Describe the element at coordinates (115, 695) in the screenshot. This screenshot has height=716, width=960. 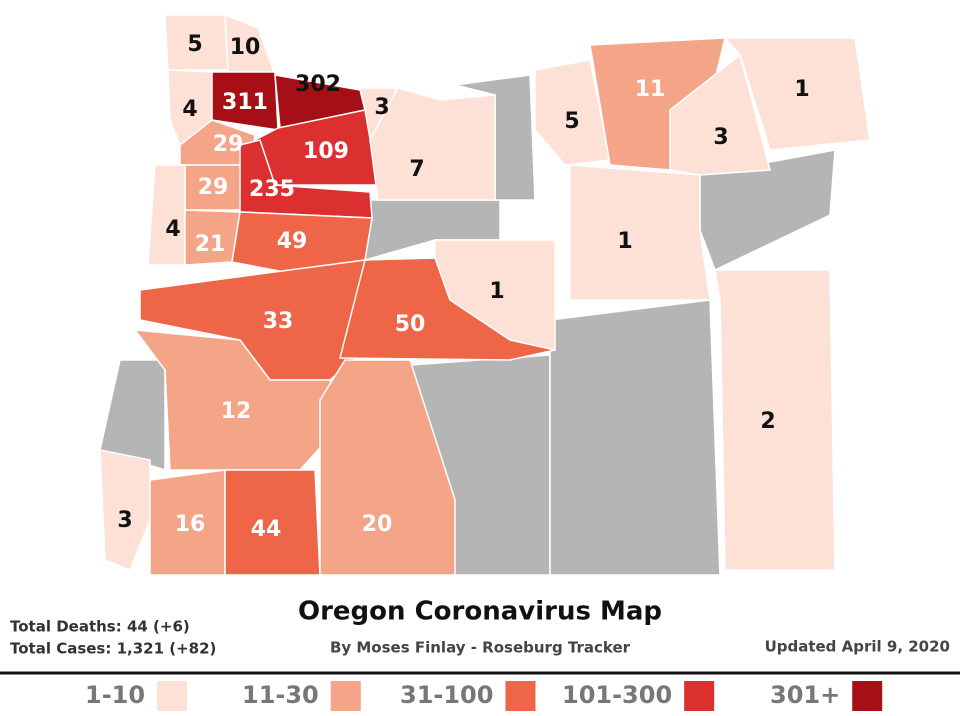
I see `legend-label: 1-10` at that location.